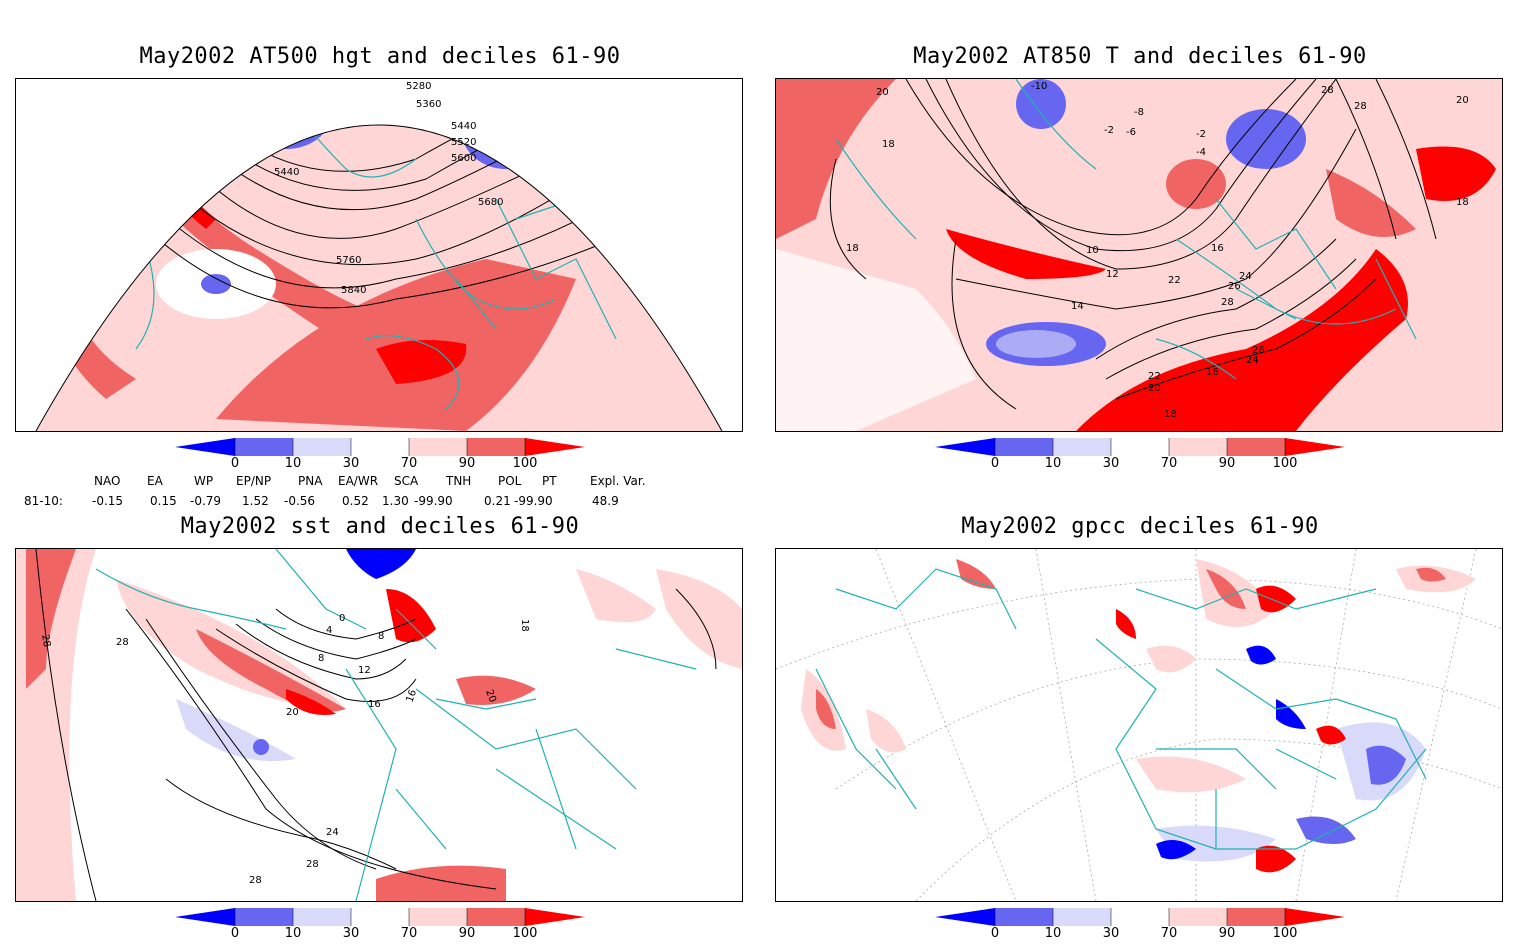 Image resolution: width=1520 pixels, height=948 pixels. I want to click on contour-label: 0, so click(342, 618).